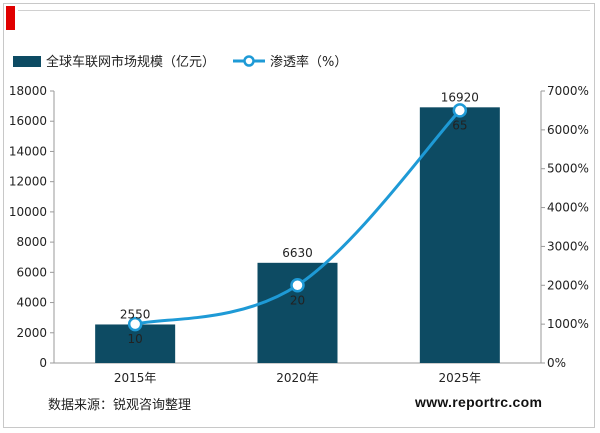 This screenshot has width=600, height=433. What do you see at coordinates (308, 62) in the screenshot?
I see `legend-line-label: 渗透率（%）` at bounding box center [308, 62].